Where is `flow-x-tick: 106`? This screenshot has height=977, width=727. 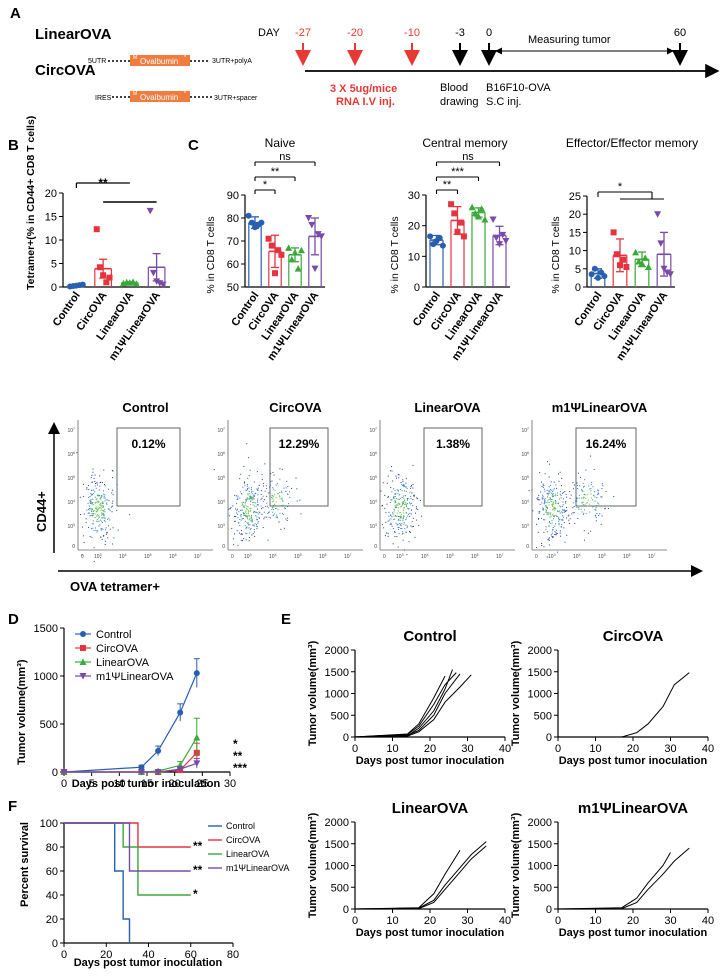 flow-x-tick: 106 is located at coordinates (323, 556).